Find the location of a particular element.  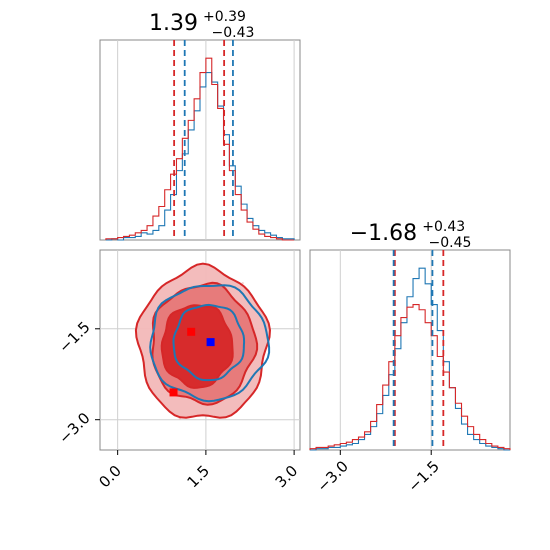

x-tick-label: 0.0 is located at coordinates (110, 477).